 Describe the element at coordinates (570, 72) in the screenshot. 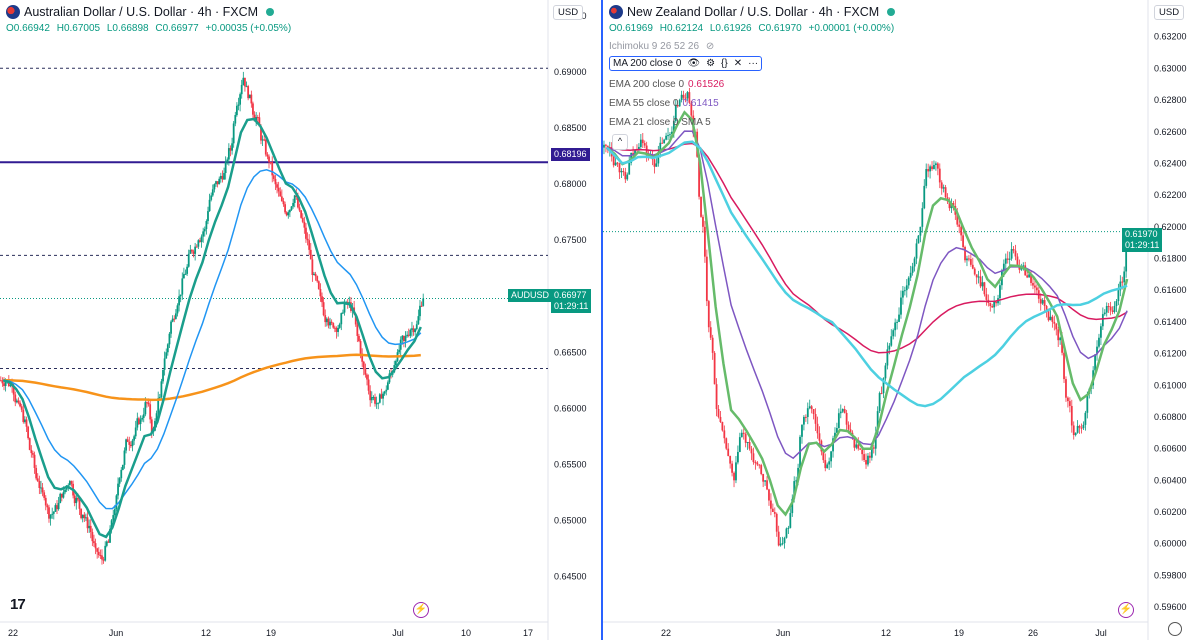

I see `price-axis-label: 0.69000` at that location.